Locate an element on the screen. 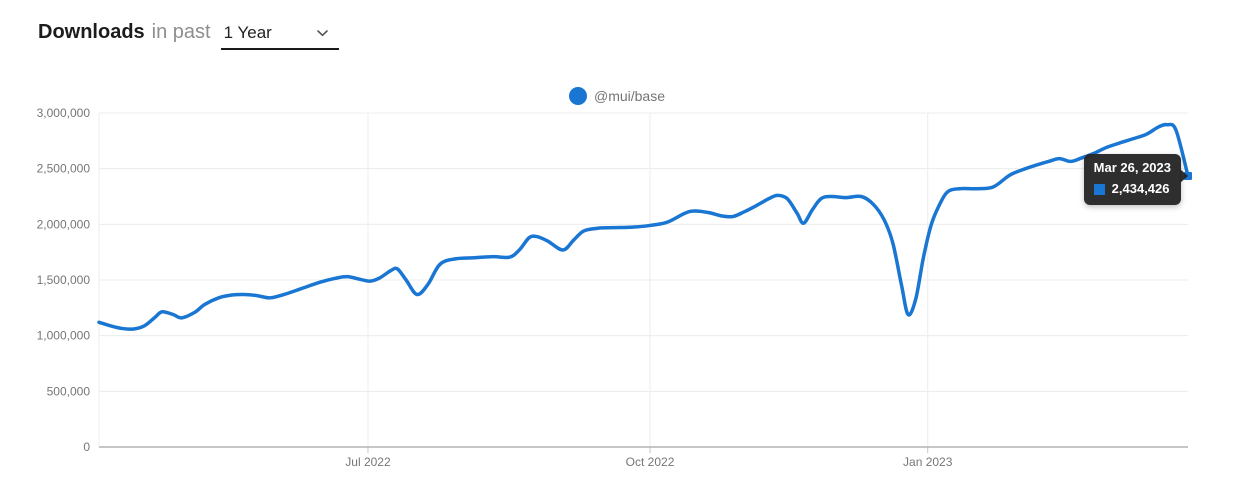 This screenshot has height=504, width=1234. tooltip-value: 2,434,426 is located at coordinates (1140, 188).